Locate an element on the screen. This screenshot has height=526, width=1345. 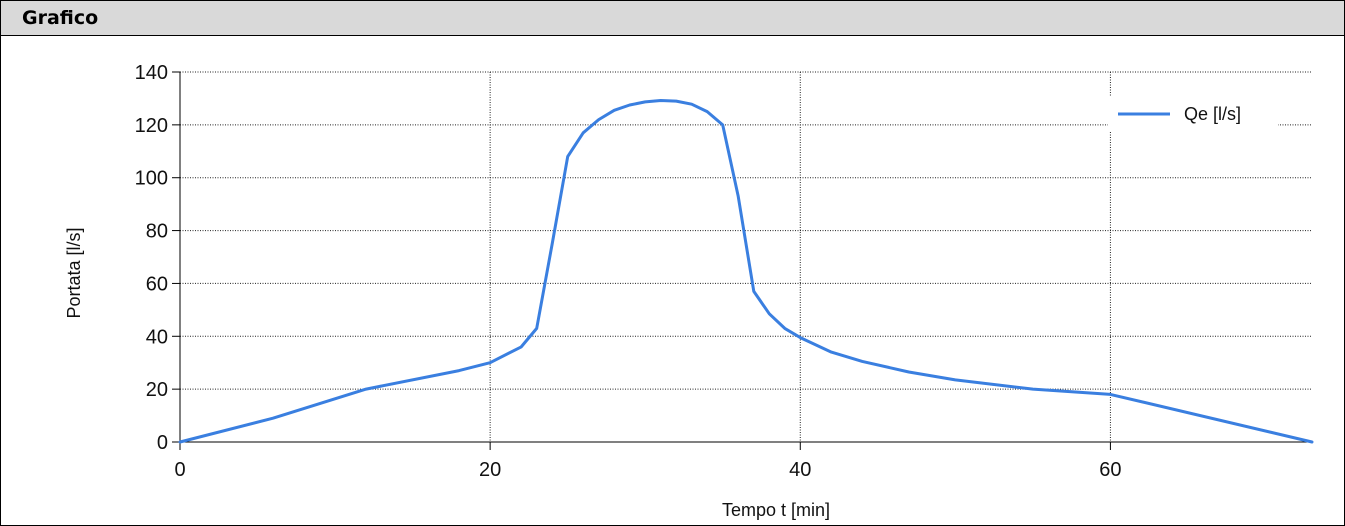
legend: Qe [l/s] is located at coordinates (1193, 114).